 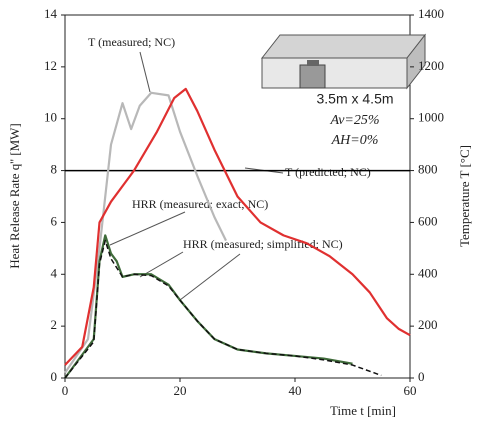 I want to click on x-axis-label: Time t [min], so click(x=363, y=410).